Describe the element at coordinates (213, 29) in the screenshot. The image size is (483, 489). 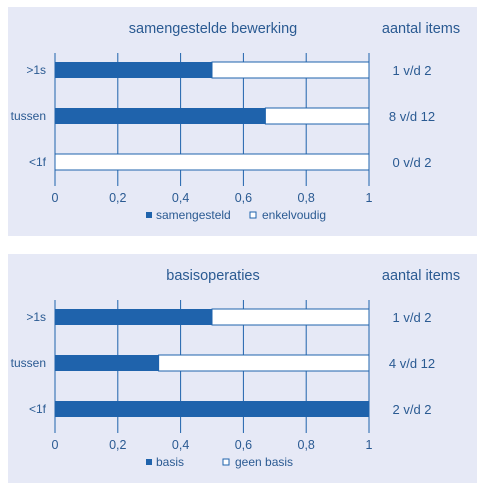
I see `chart-title: samengestelde bewerking` at that location.